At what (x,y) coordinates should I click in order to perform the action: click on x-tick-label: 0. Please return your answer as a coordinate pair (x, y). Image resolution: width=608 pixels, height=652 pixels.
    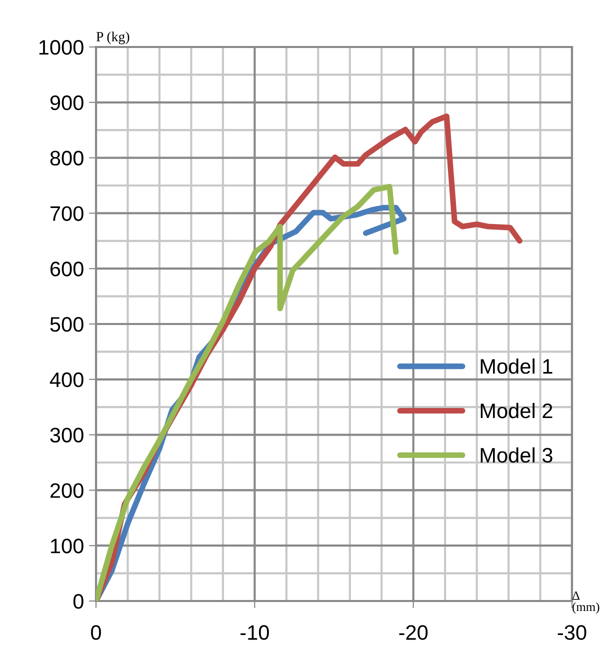
    Looking at the image, I should click on (96, 632).